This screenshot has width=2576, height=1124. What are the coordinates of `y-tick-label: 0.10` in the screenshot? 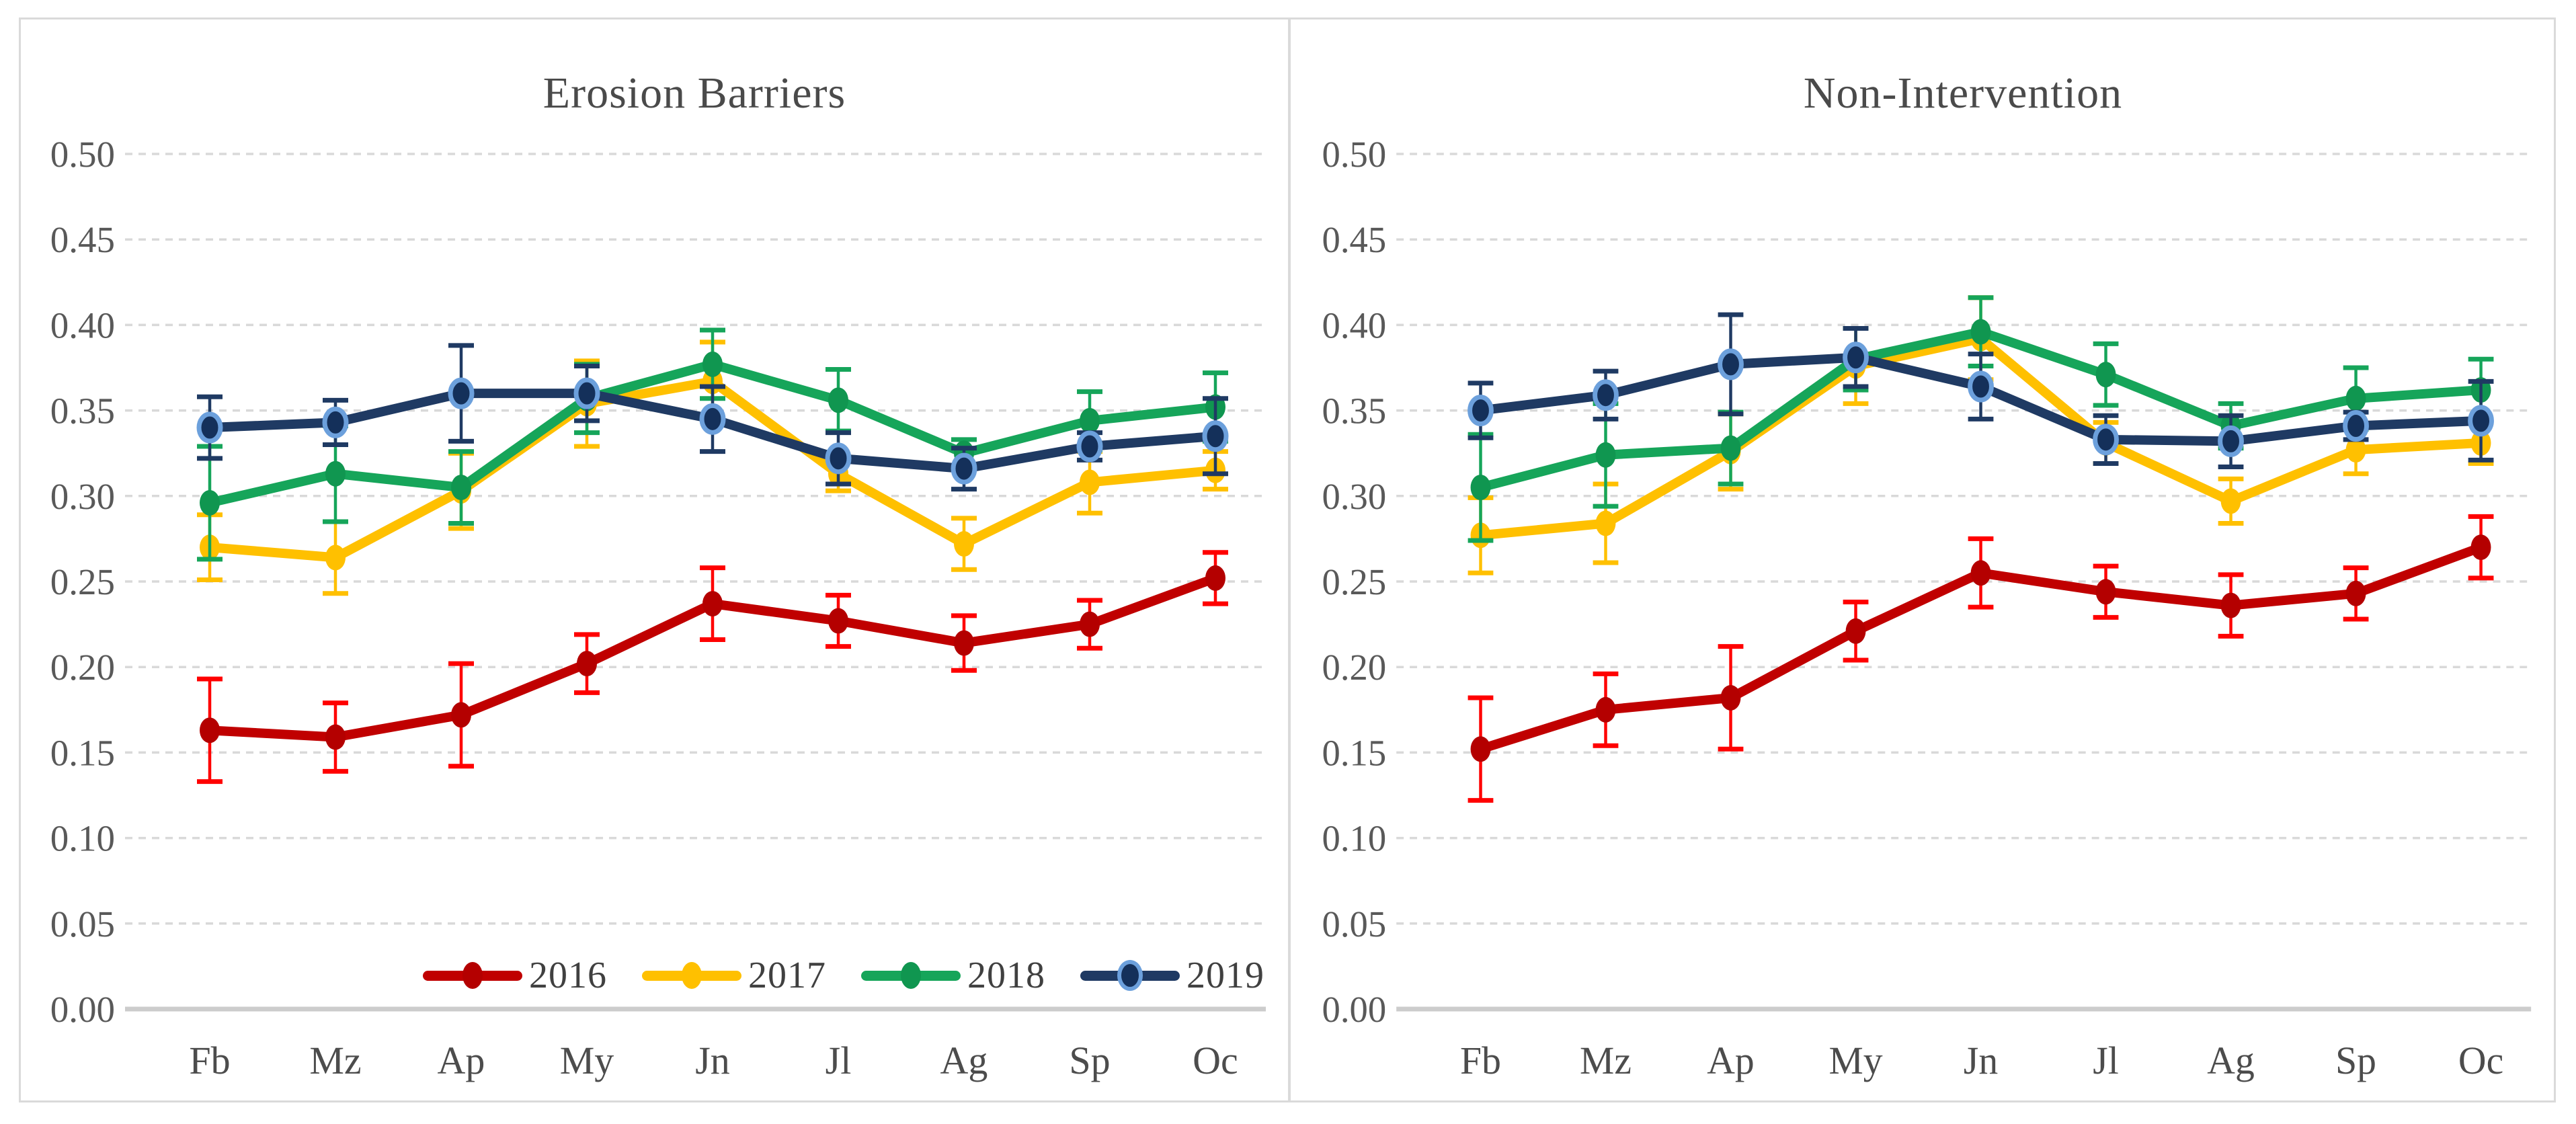 It's located at (1354, 838).